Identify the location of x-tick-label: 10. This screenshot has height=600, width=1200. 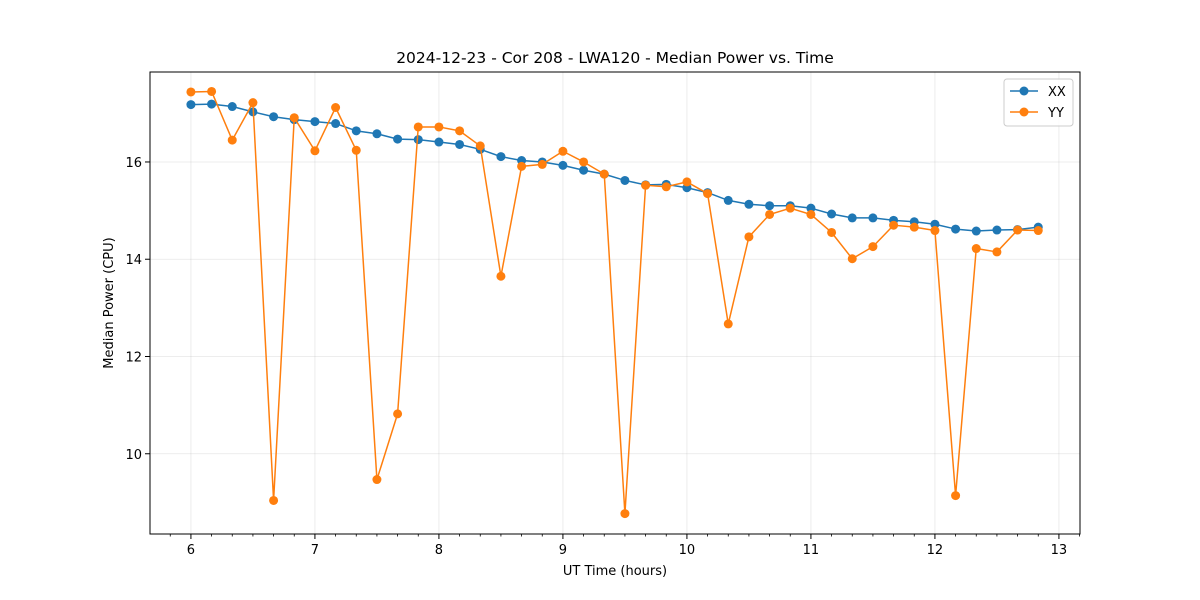
(687, 550).